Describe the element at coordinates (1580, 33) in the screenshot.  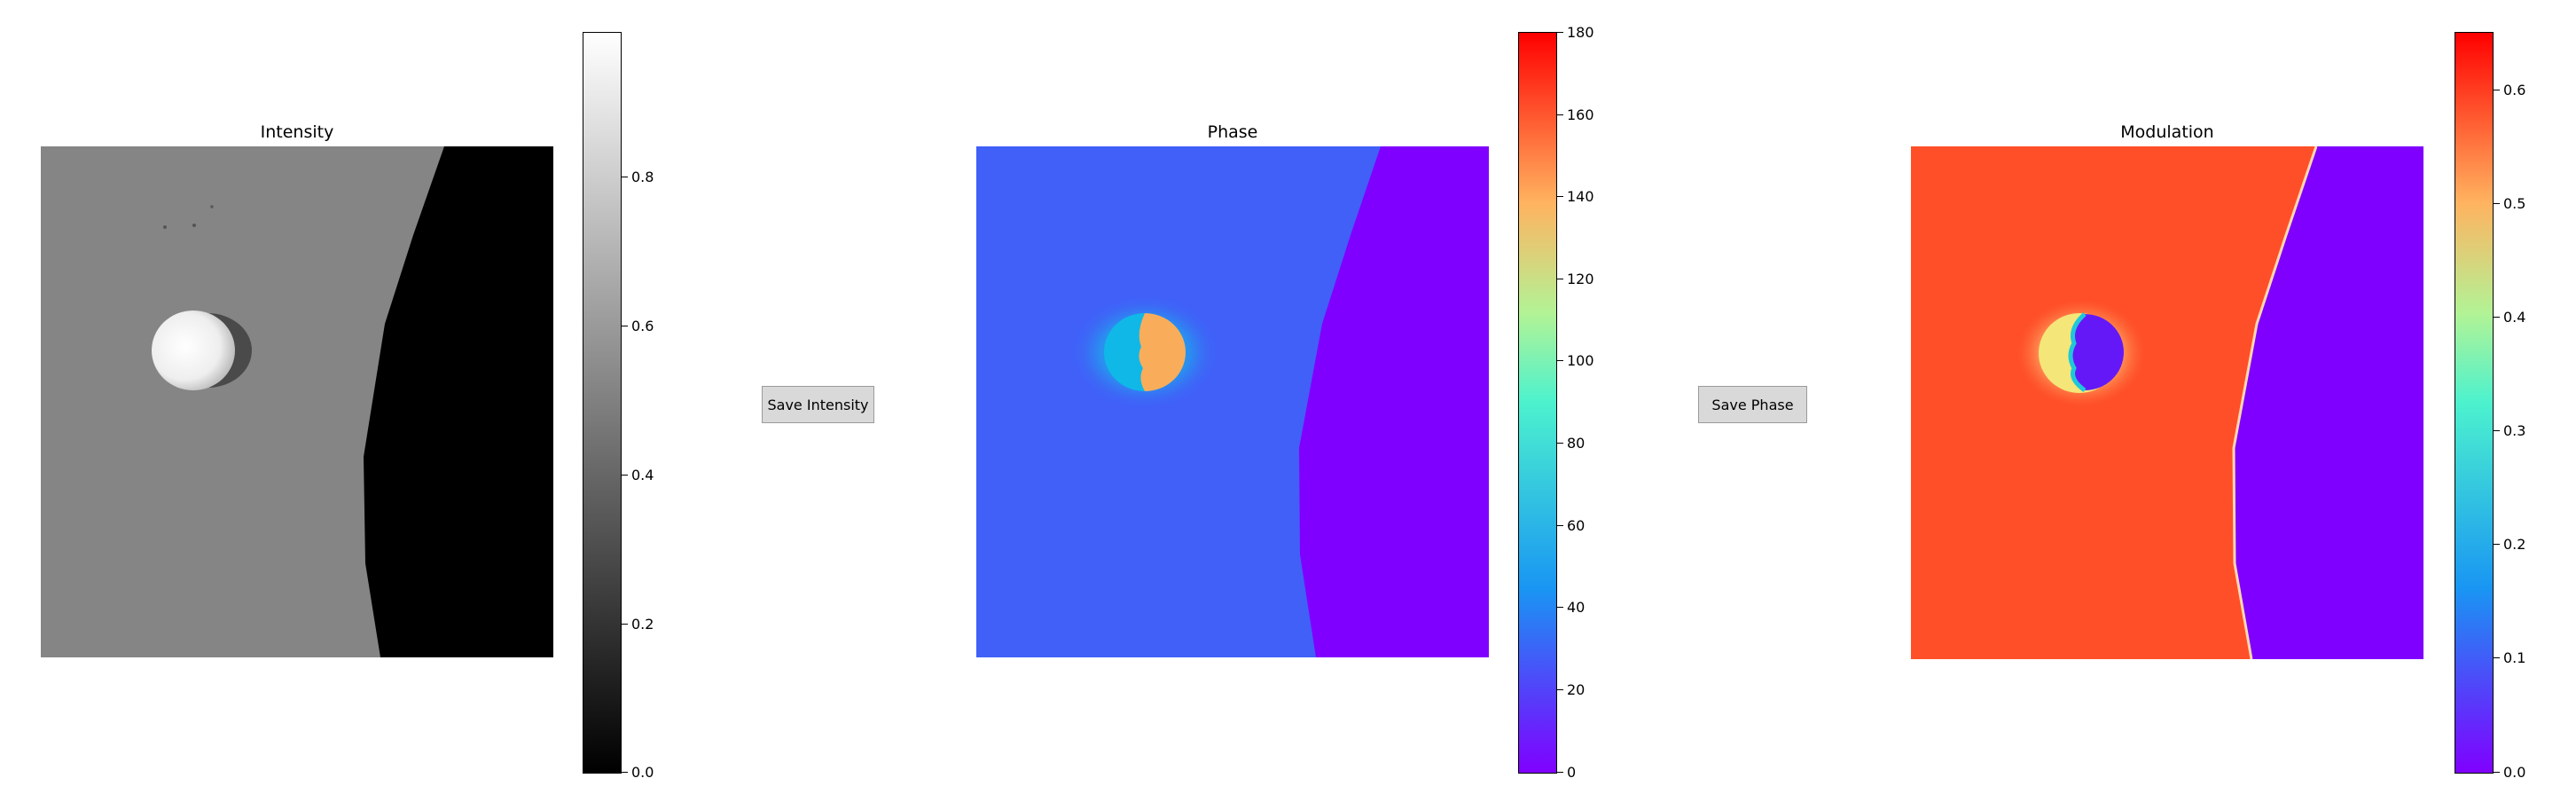
I see `phase-tick-label: 180` at that location.